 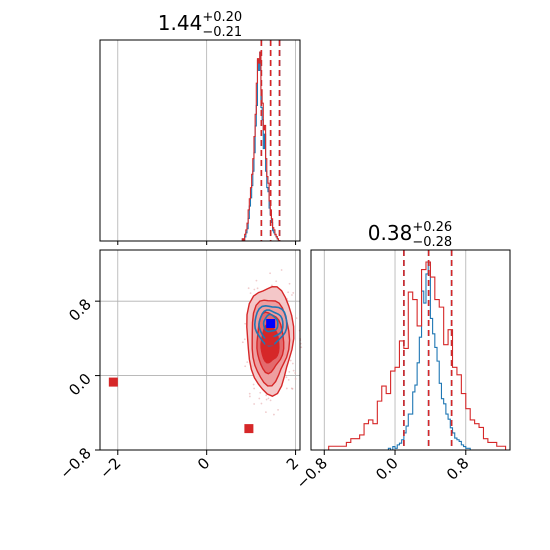 I want to click on blue-hist-param1, so click(x=264, y=146).